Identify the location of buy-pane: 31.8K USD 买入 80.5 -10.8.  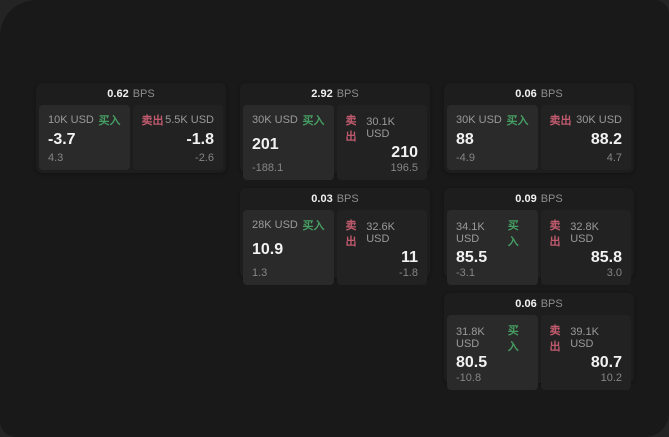
(492, 352).